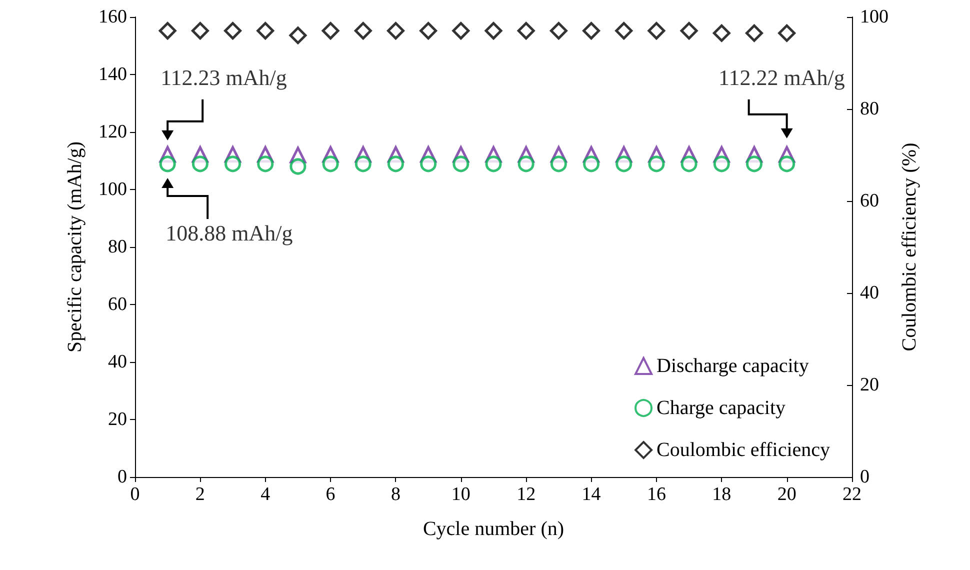  I want to click on x-tick-label: 18, so click(722, 494).